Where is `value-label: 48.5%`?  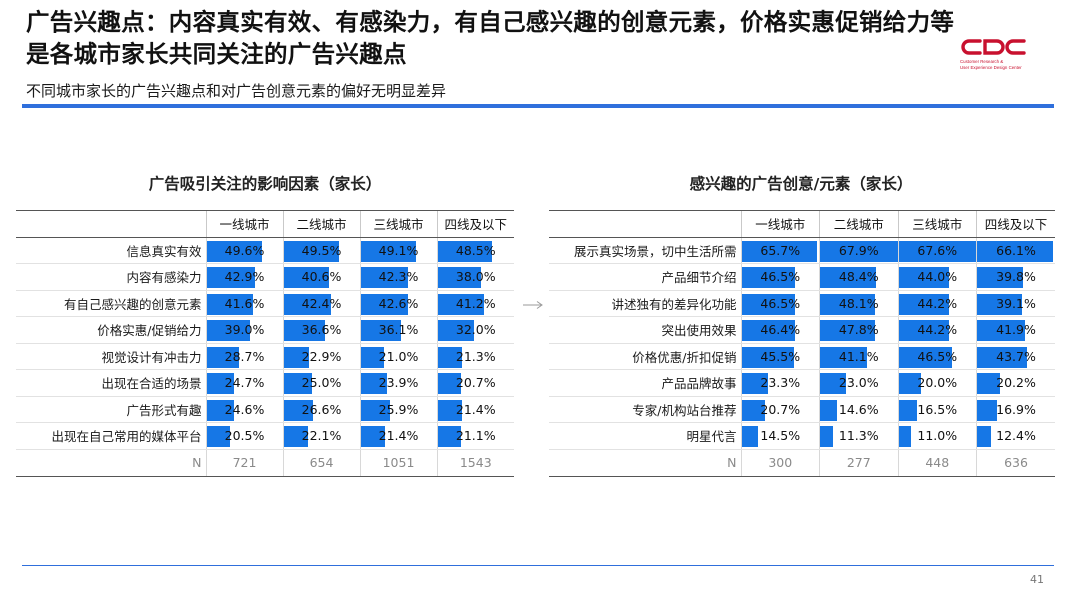
value-label: 48.5% is located at coordinates (475, 250).